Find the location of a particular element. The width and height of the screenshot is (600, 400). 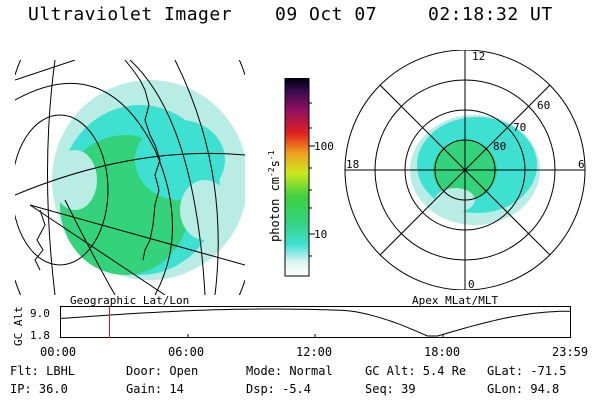

mlt-label-12: 12 is located at coordinates (479, 56).